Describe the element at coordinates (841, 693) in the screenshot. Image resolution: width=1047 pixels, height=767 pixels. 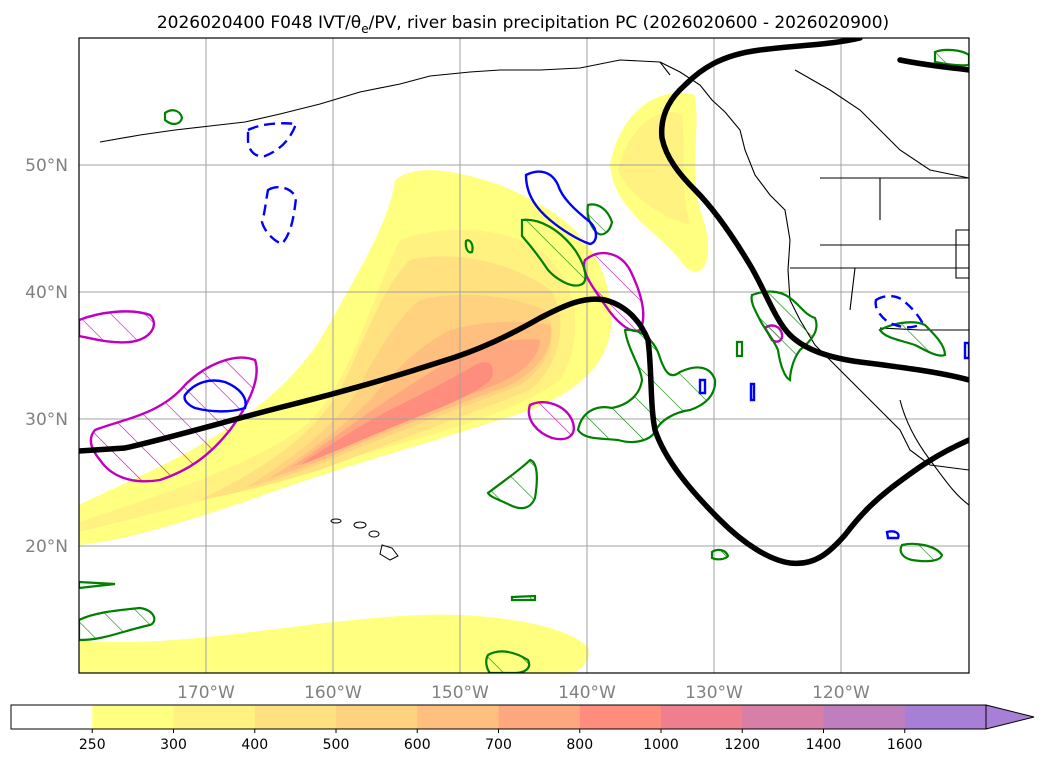
I see `lon-label: 120°W` at that location.